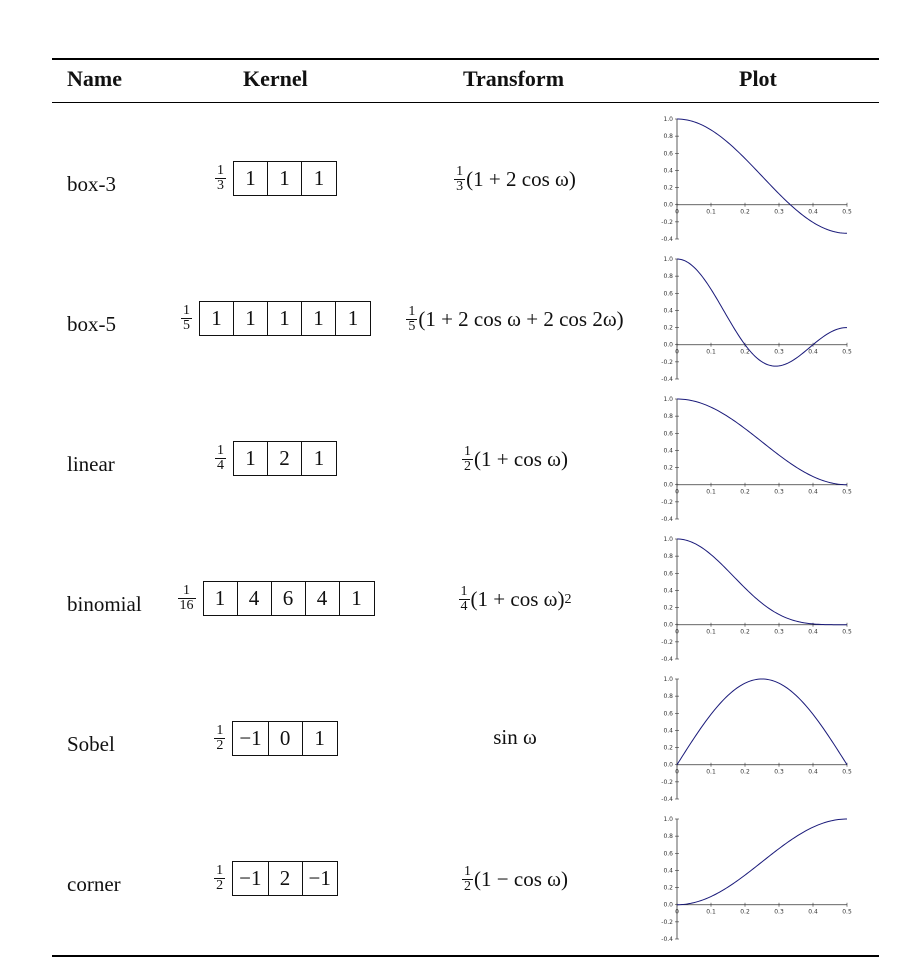  Describe the element at coordinates (275, 78) in the screenshot. I see `col-header-kernel: Kernel` at that location.